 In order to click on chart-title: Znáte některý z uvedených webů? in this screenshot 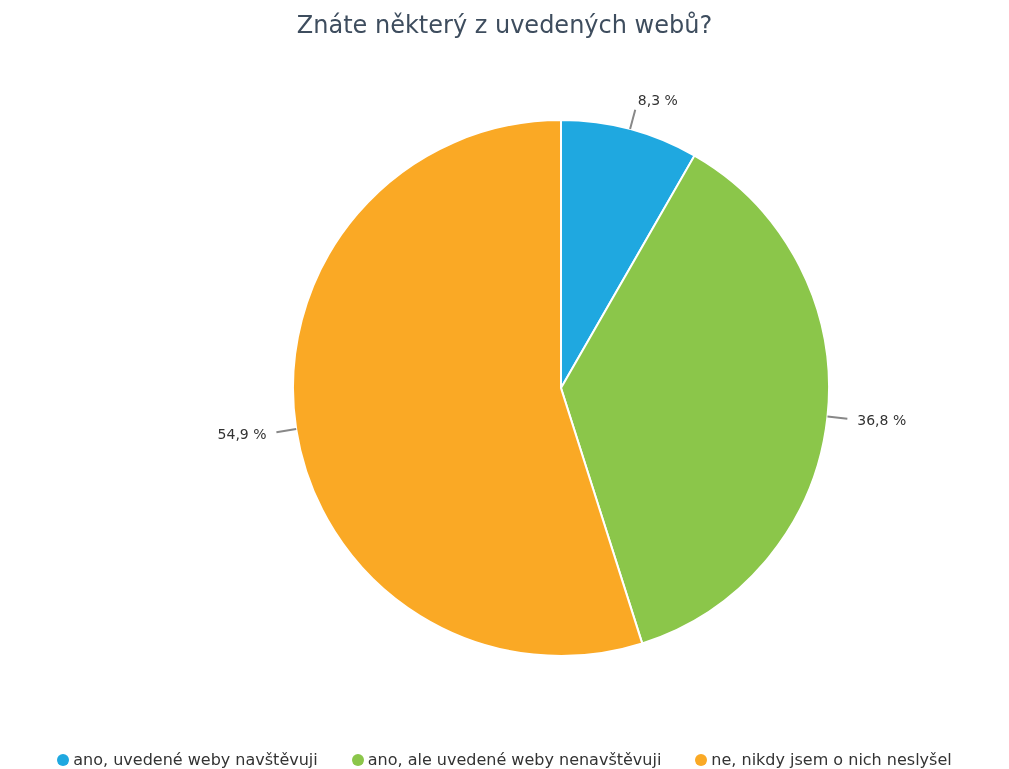, I will do `click(504, 25)`.